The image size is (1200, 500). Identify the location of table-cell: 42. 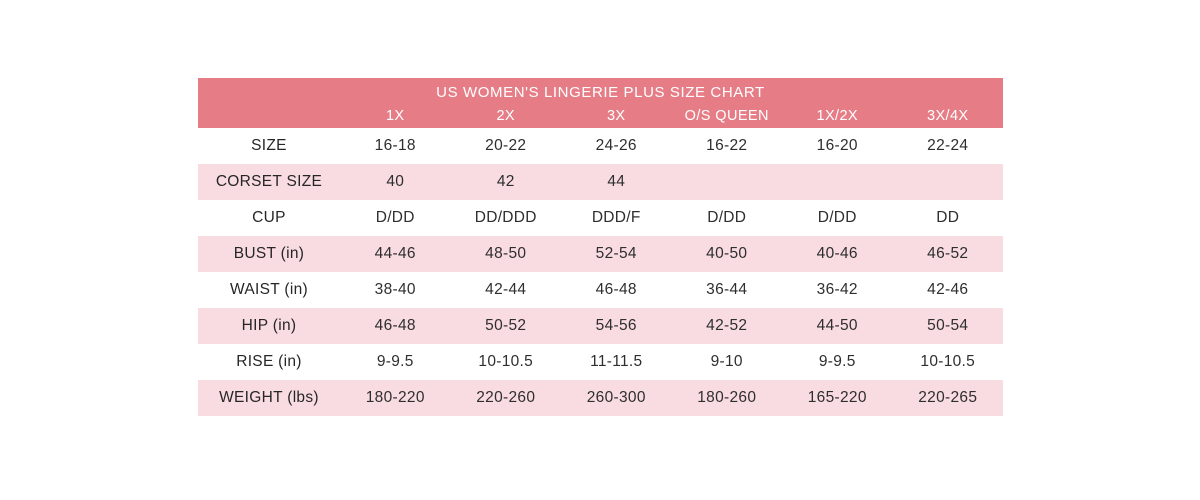
(505, 181).